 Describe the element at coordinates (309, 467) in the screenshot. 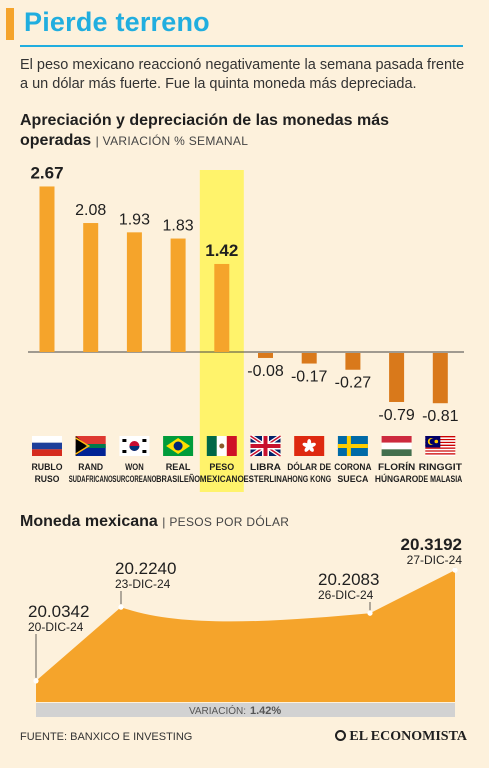

I see `category-label-6-line-1: DÓLAR DE` at that location.